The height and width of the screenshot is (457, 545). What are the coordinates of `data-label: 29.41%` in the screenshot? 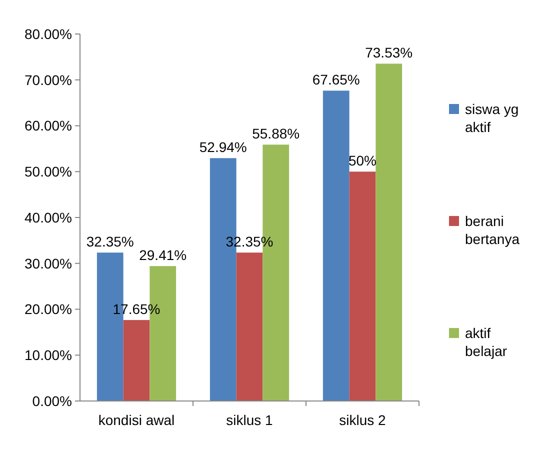 It's located at (163, 255).